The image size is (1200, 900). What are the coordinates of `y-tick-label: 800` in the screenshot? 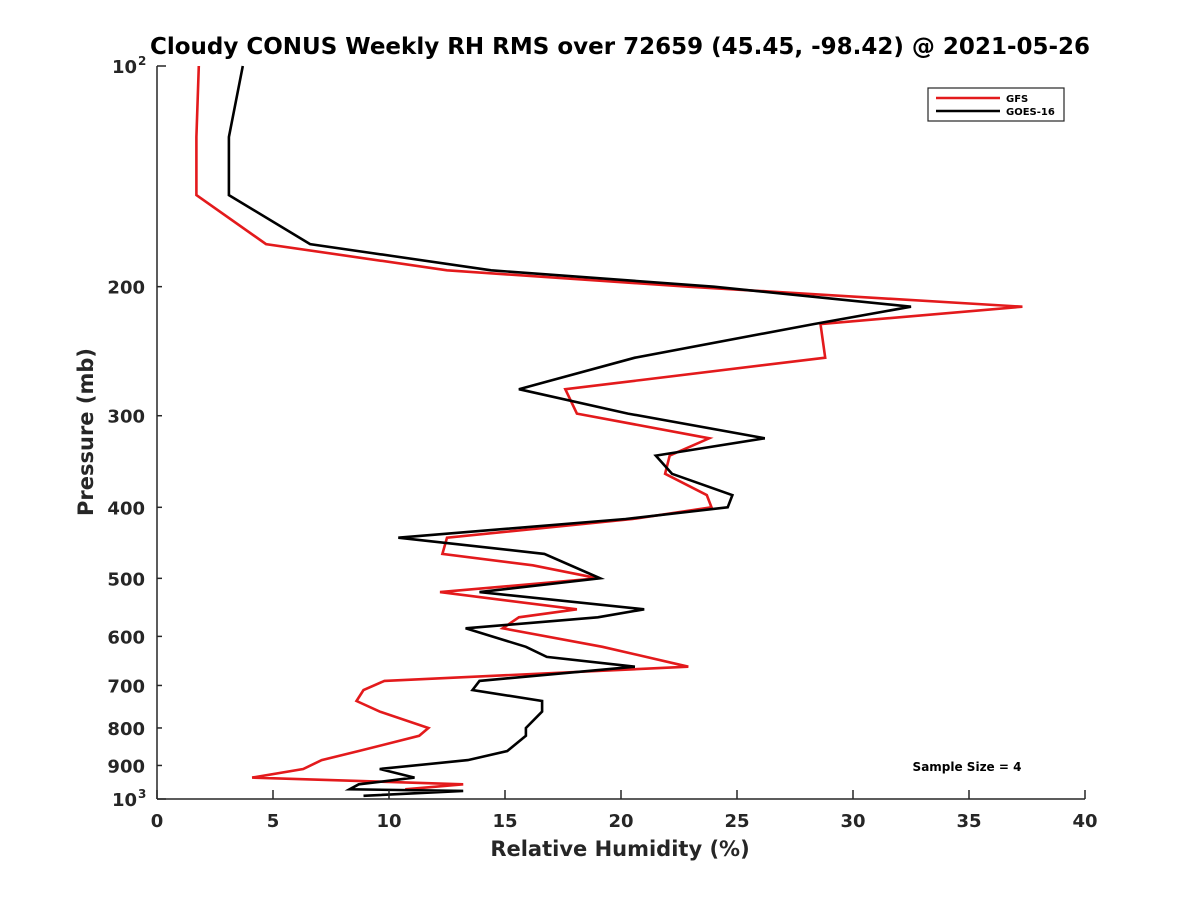 It's located at (126, 729).